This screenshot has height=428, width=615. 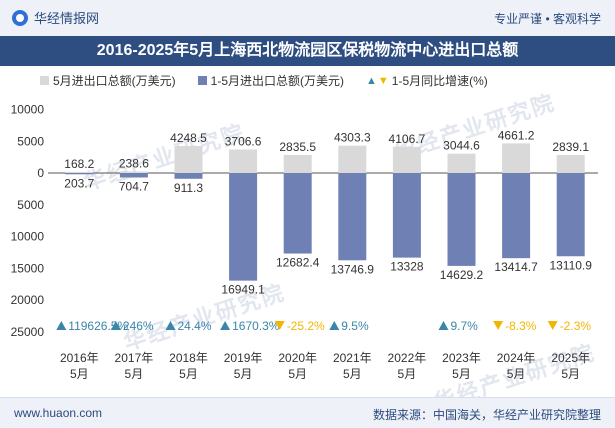 I want to click on x-tick-label: 2024年, so click(x=516, y=358).